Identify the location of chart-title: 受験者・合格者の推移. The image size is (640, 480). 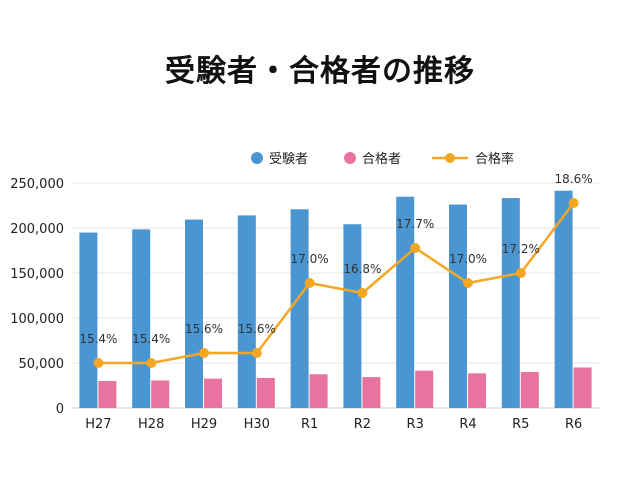
(320, 71).